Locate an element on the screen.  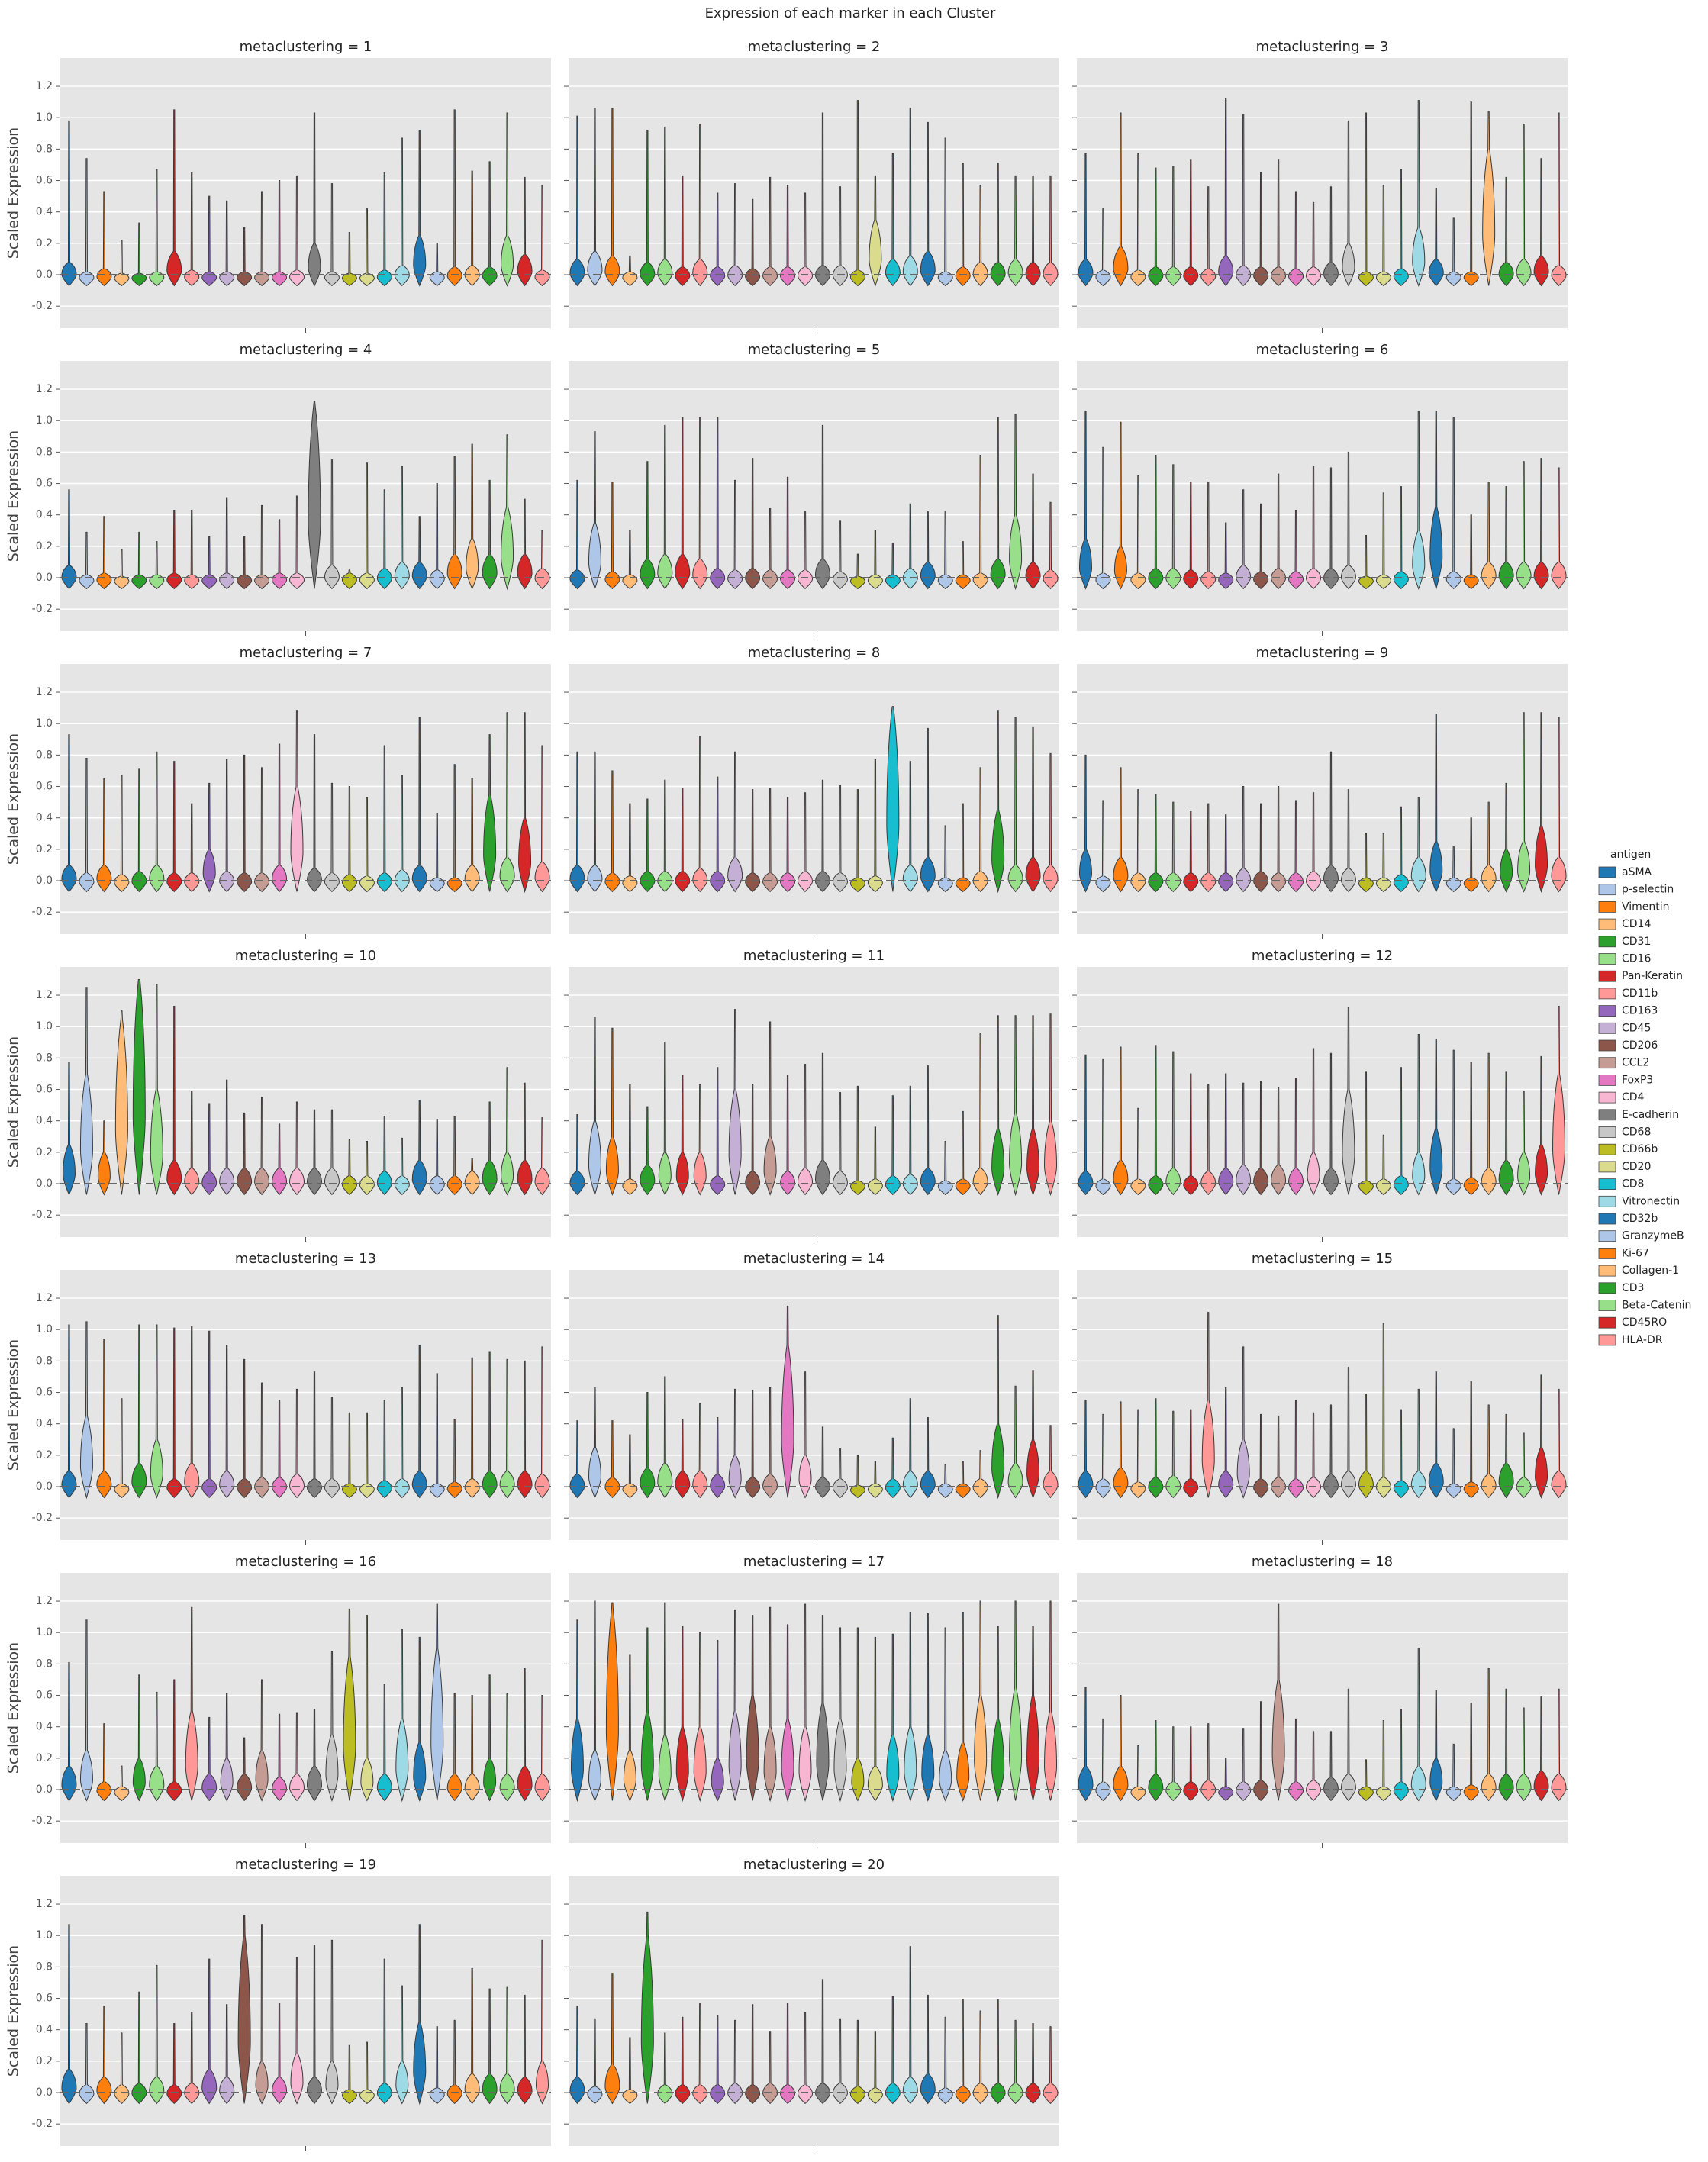
panel-title: metaclustering = 20 is located at coordinates (814, 1865).